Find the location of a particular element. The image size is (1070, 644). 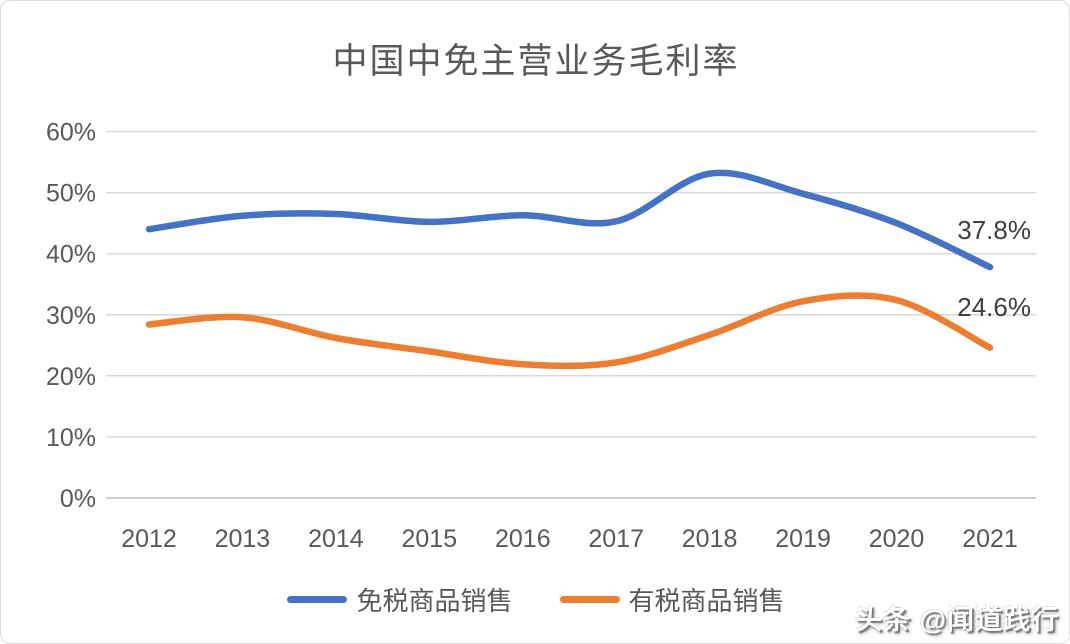

y-tick-label: 0% is located at coordinates (78, 499).